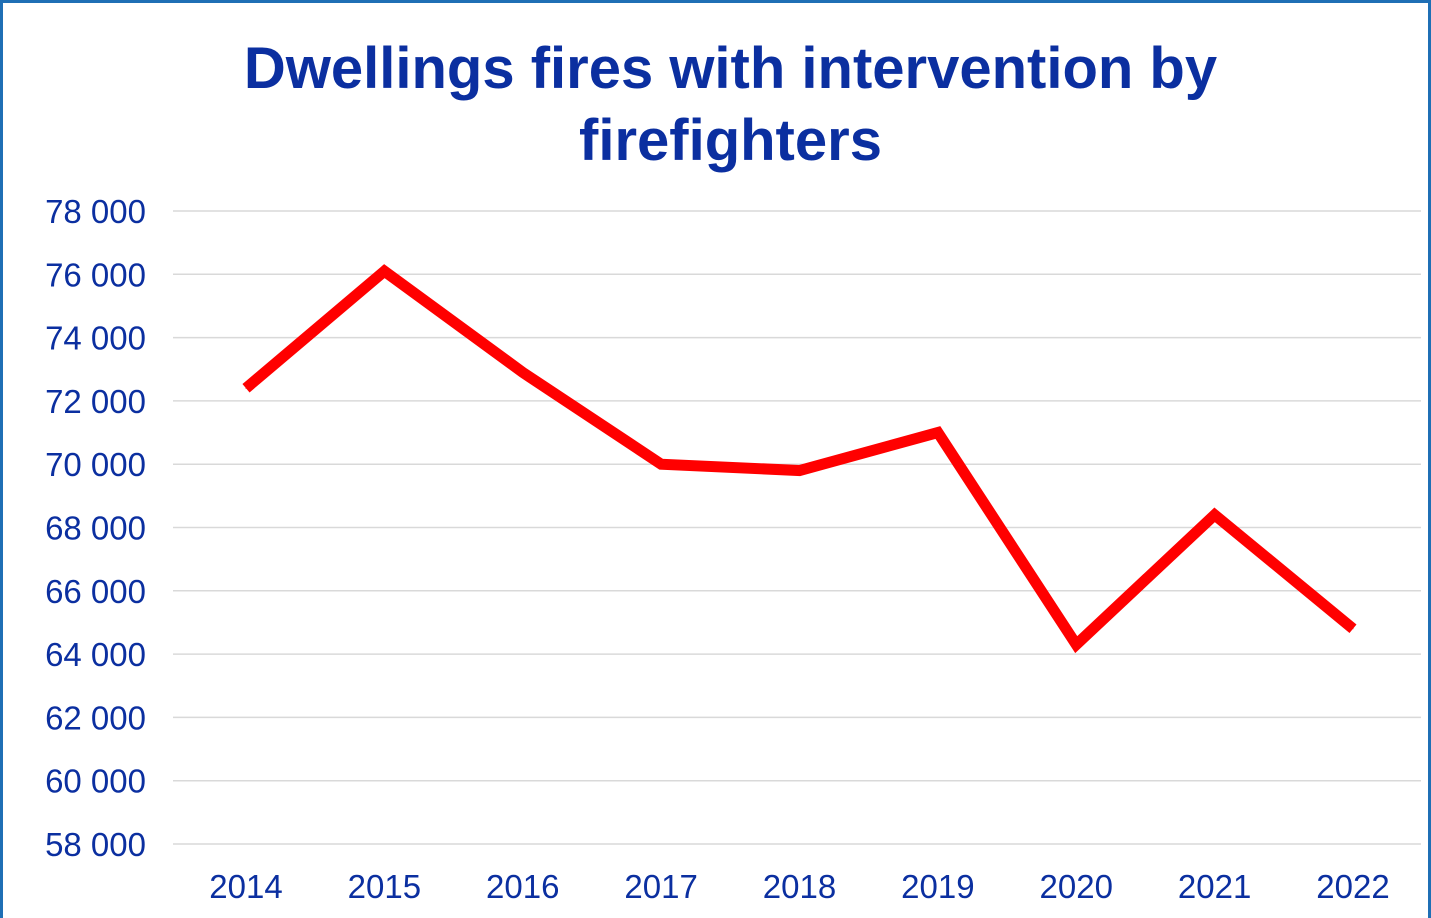 This screenshot has width=1431, height=918. What do you see at coordinates (95, 844) in the screenshot?
I see `y-tick-label: 58 000` at bounding box center [95, 844].